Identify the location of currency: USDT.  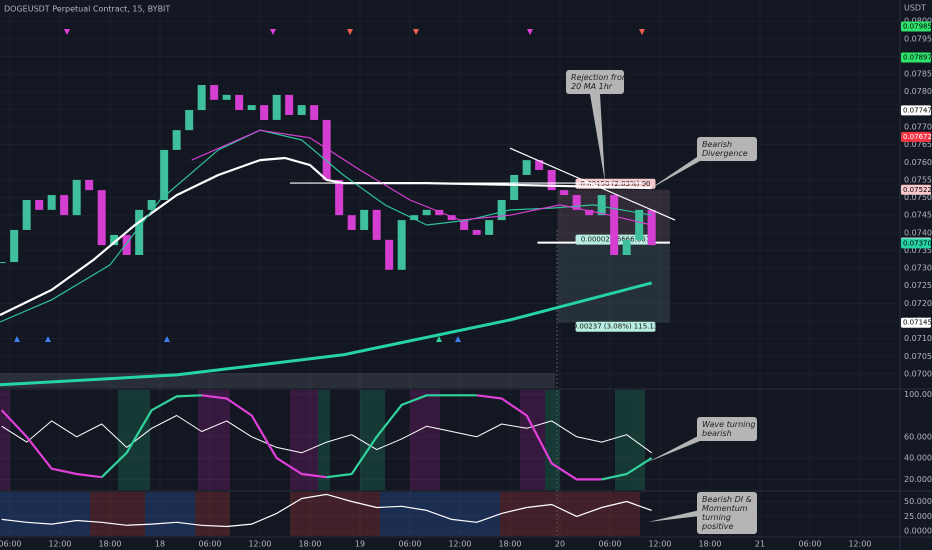
(915, 8).